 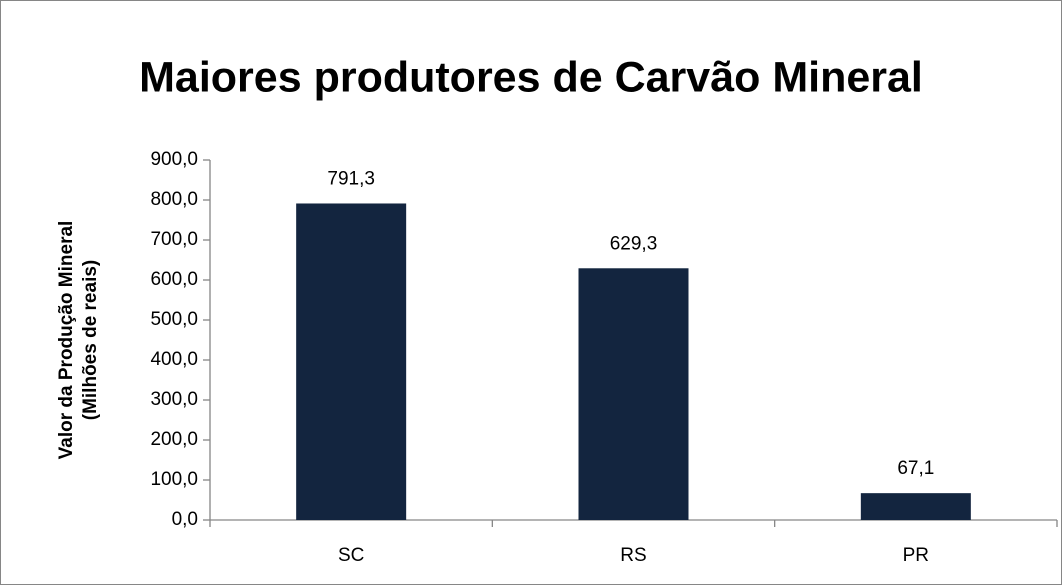 I want to click on y-tick-label: 100,0, so click(x=174, y=479).